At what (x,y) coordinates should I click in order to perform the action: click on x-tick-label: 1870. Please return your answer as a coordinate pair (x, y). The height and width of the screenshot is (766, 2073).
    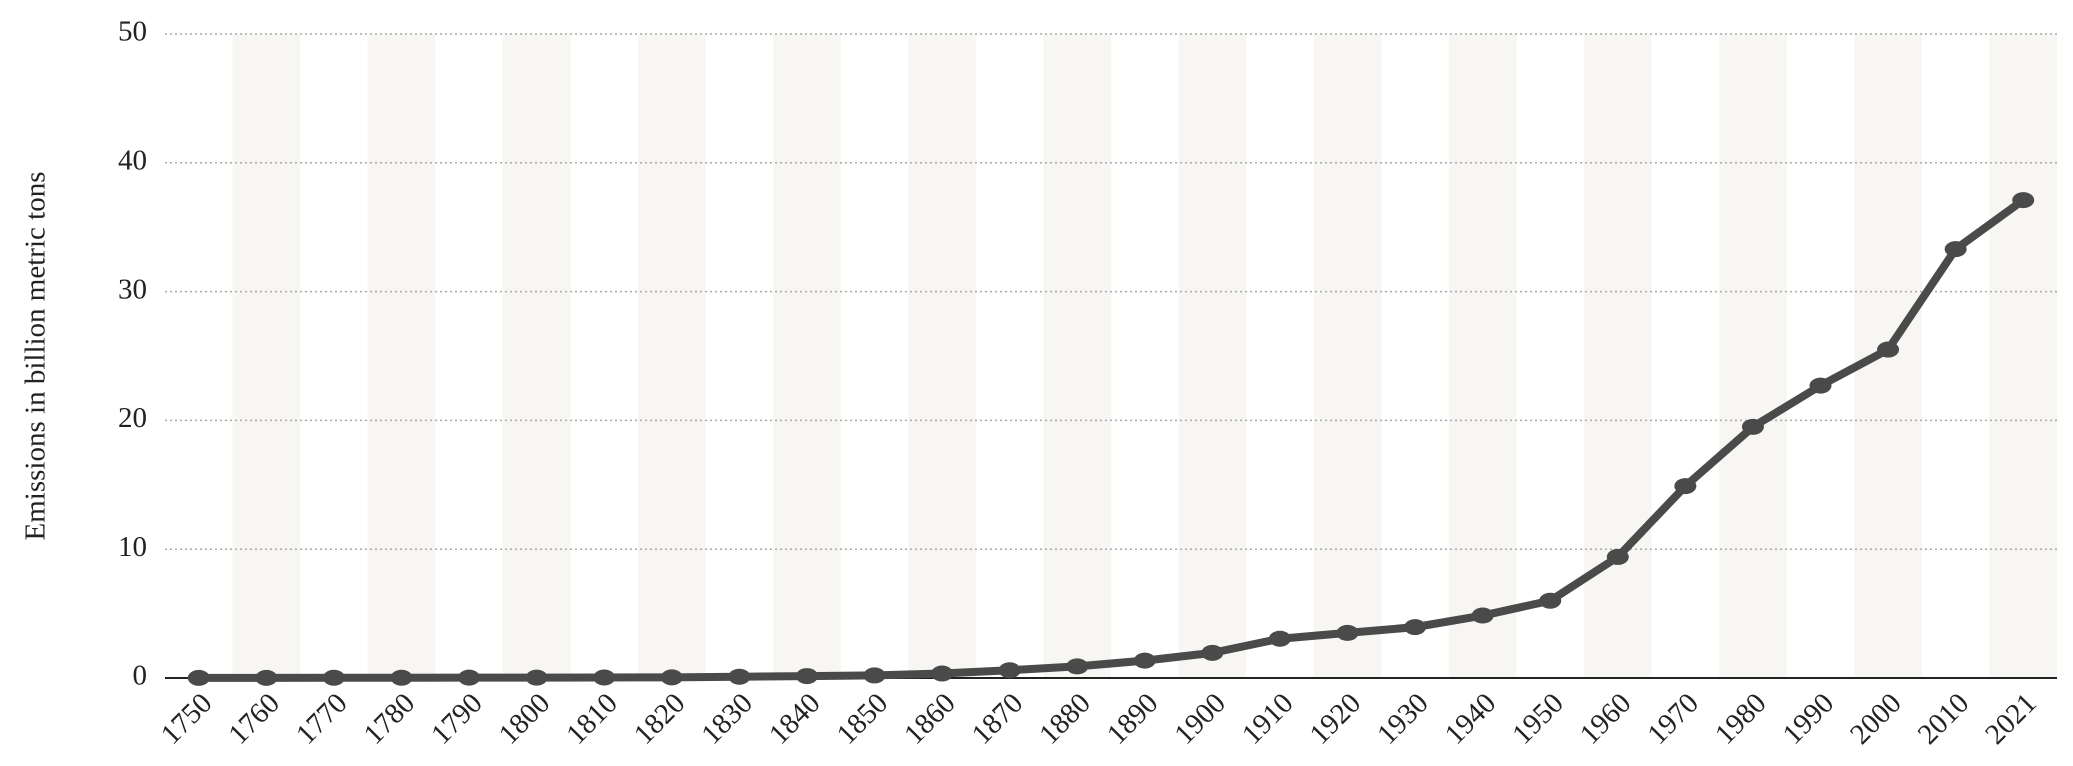
    Looking at the image, I should click on (998, 719).